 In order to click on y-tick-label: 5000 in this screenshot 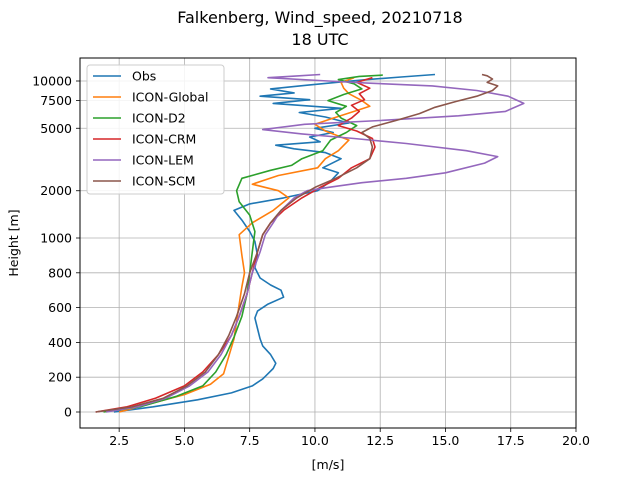, I will do `click(56, 128)`.